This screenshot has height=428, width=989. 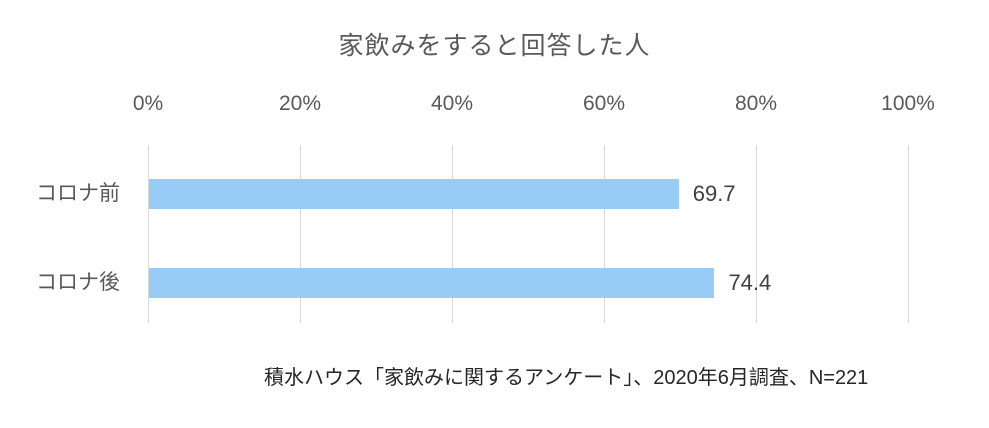 What do you see at coordinates (494, 46) in the screenshot?
I see `chart-title: 家飲みをすると回答した人` at bounding box center [494, 46].